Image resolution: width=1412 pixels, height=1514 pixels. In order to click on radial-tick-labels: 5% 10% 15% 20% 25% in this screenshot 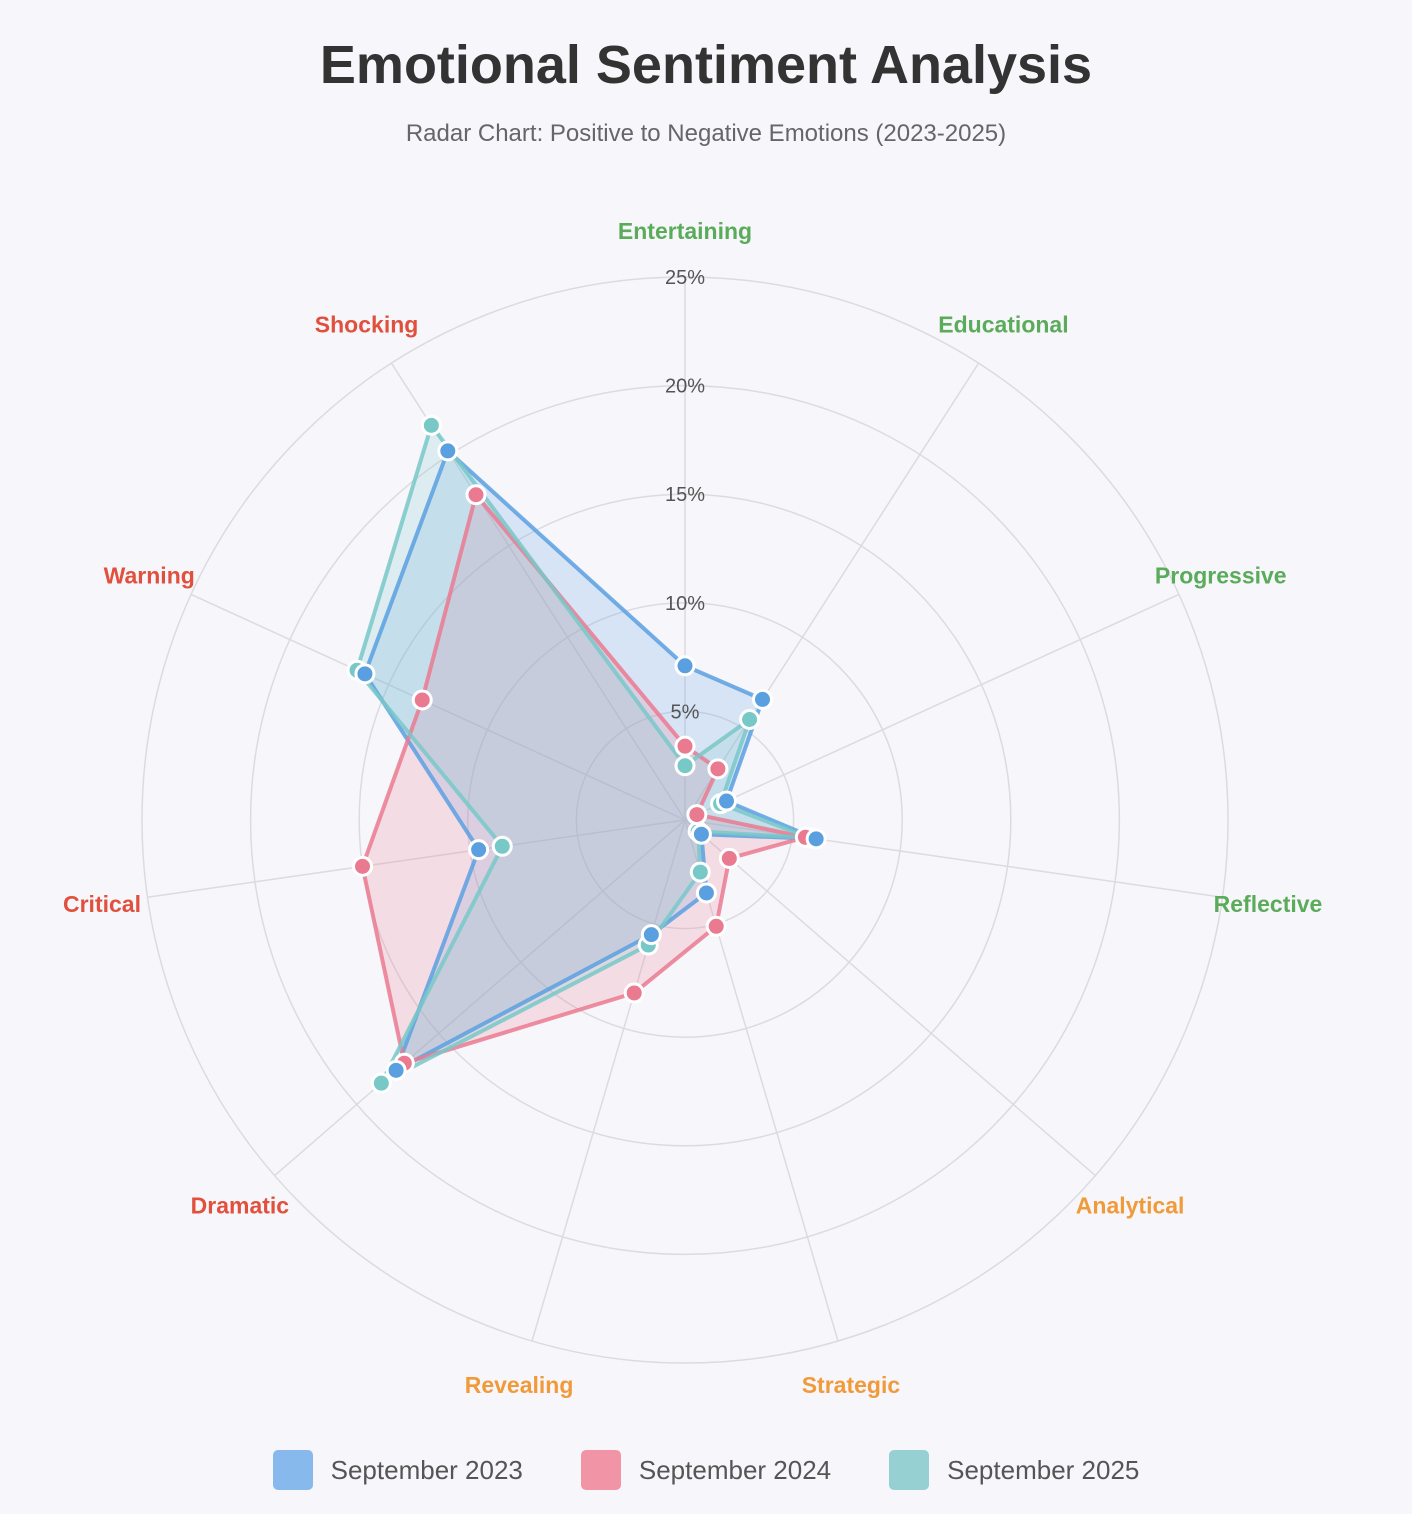, I will do `click(685, 495)`.